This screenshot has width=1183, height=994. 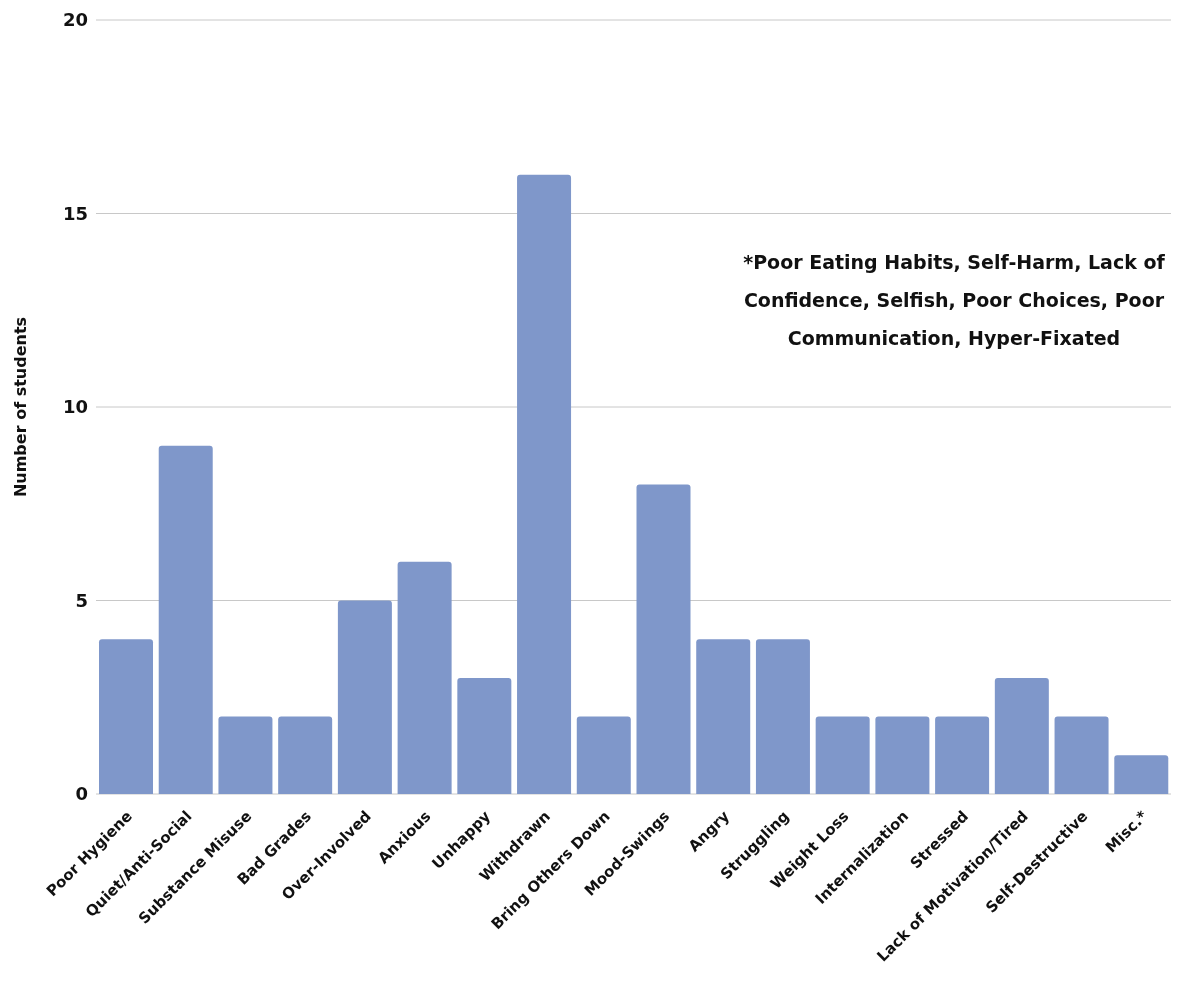 I want to click on y-tick-label: 20, so click(x=75, y=20).